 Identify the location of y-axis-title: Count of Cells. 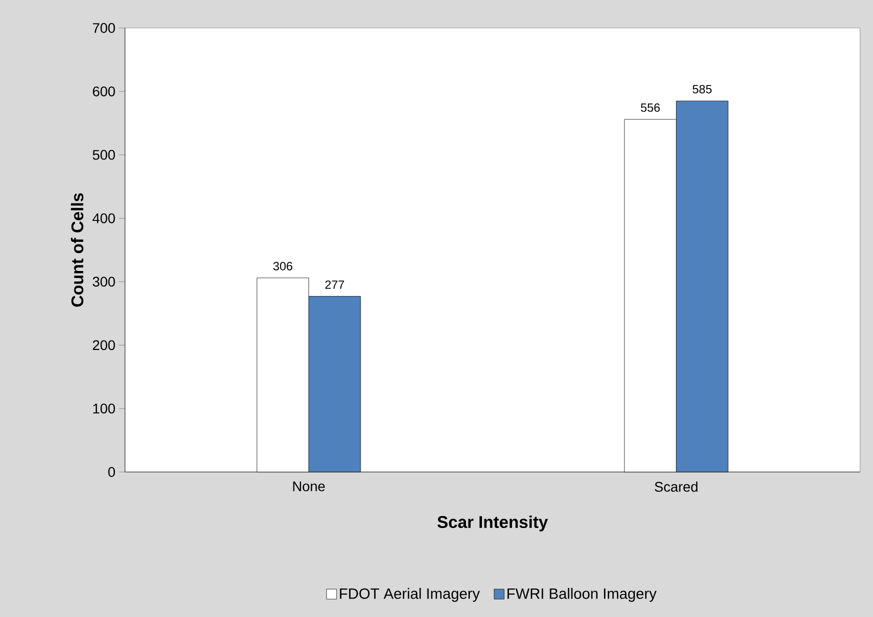
(77, 250).